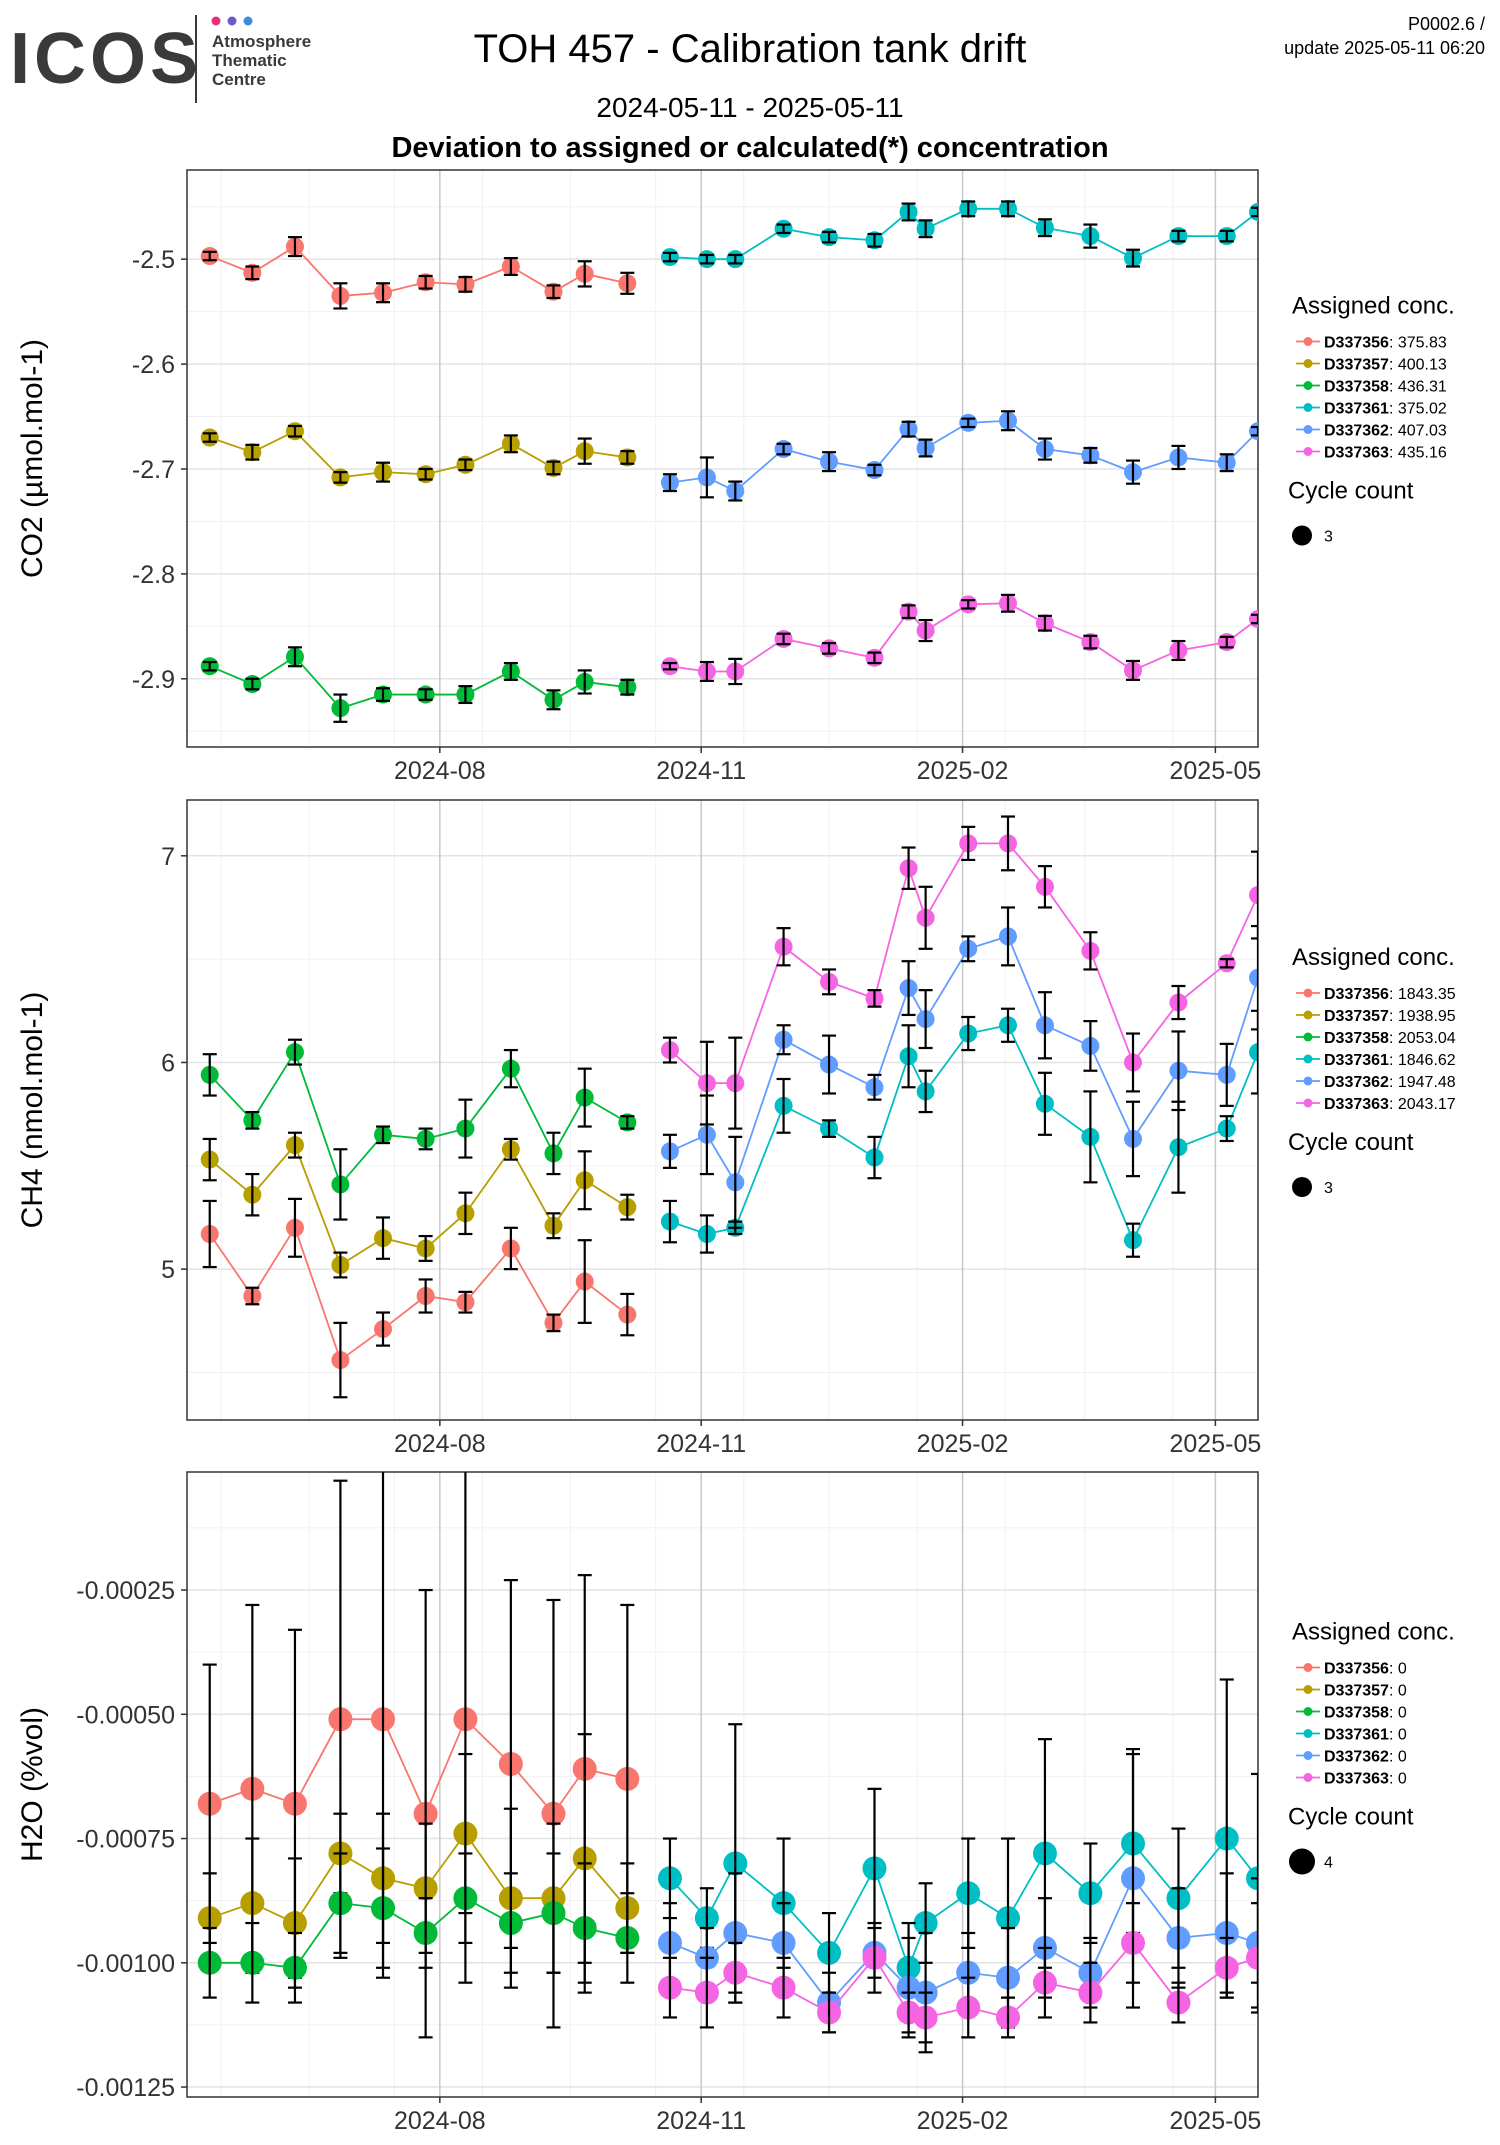 The width and height of the screenshot is (1500, 2145). Describe the element at coordinates (1390, 1104) in the screenshot. I see `legend-entry: D337363: 2043.17` at that location.